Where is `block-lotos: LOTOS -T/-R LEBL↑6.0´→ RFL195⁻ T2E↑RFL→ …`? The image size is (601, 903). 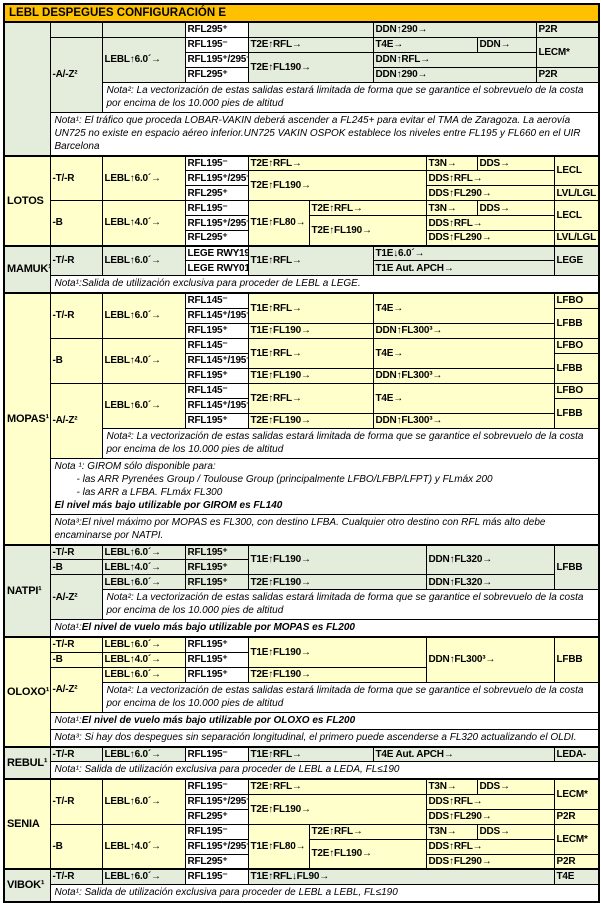 block-lotos: LOTOS -T/-R LEBL↑6.0´→ RFL195⁻ T2E↑RFL→ … is located at coordinates (301, 200).